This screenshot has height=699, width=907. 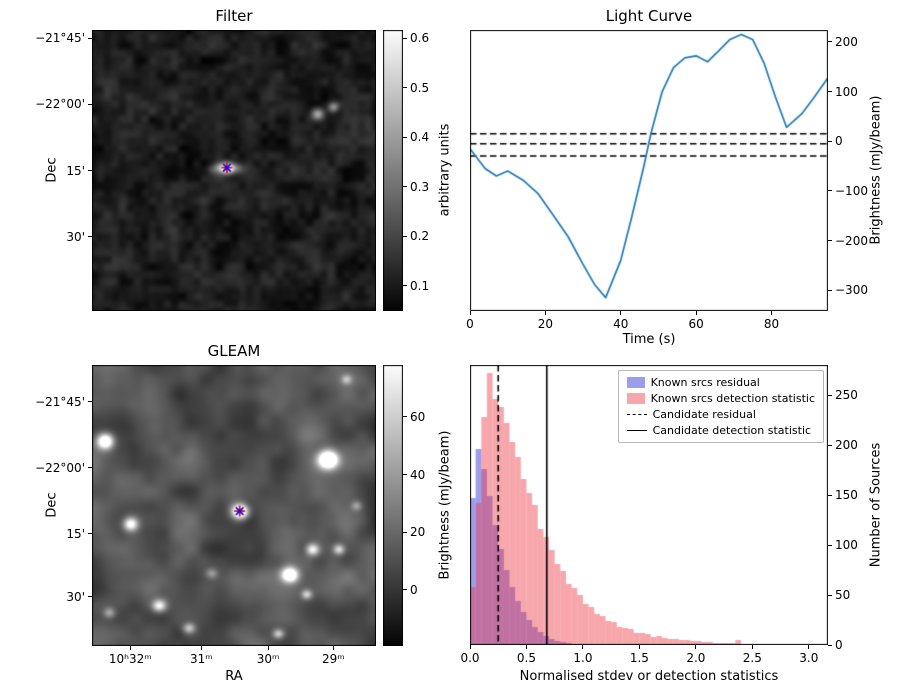 I want to click on filter-colorbar-label: arbitrary units, so click(x=445, y=170).